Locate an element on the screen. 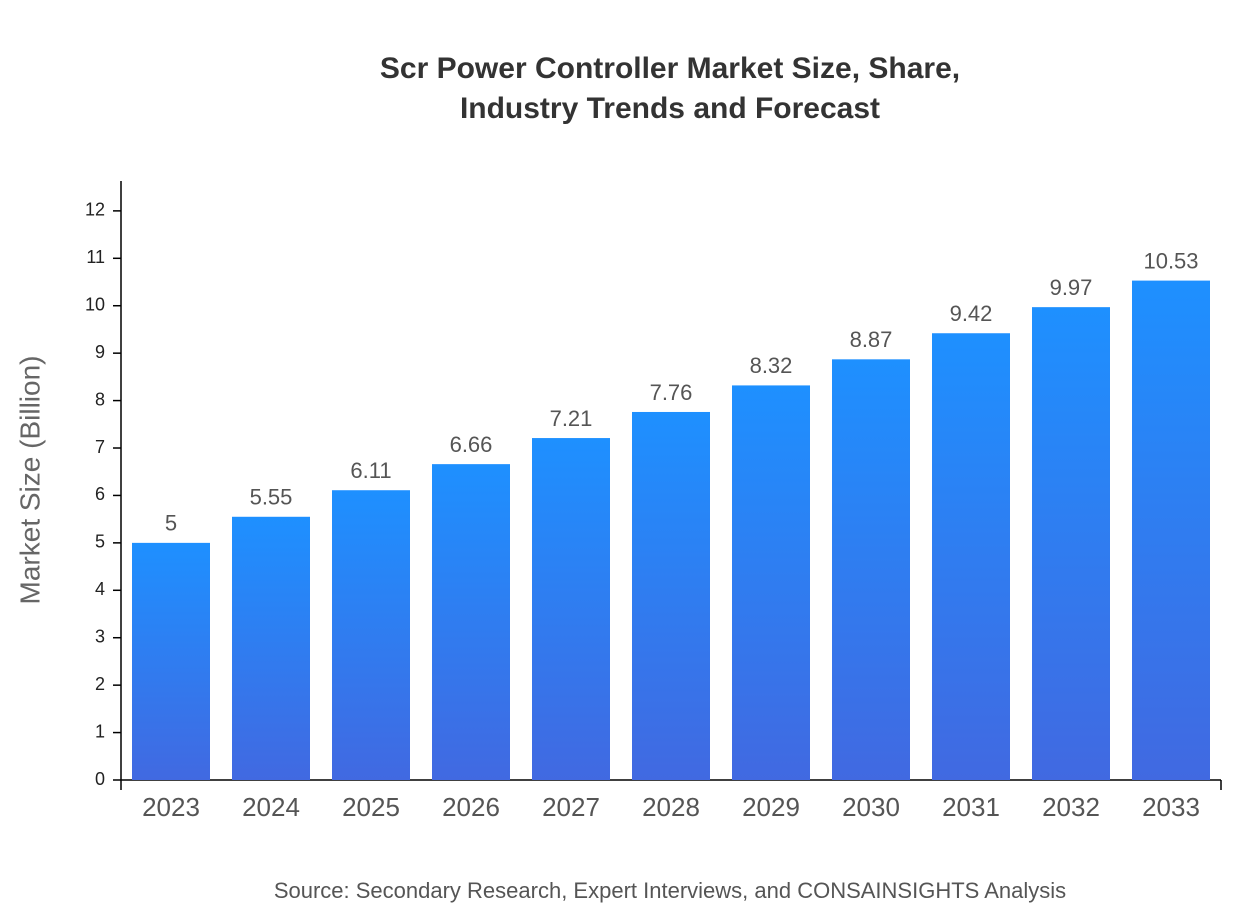 The image size is (1260, 920). y-tick-label: 8 is located at coordinates (100, 399).